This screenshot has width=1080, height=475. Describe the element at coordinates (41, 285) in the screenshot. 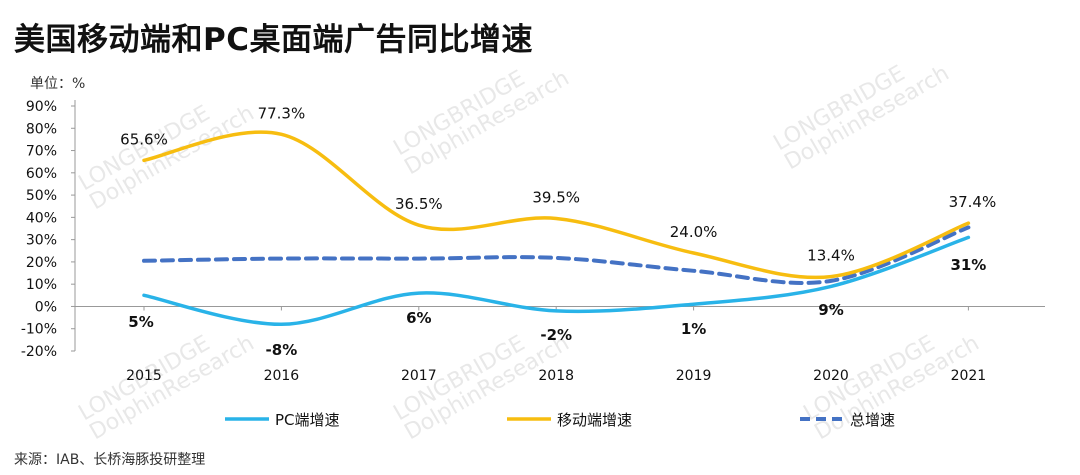

I see `y-tick-label: 10%` at that location.